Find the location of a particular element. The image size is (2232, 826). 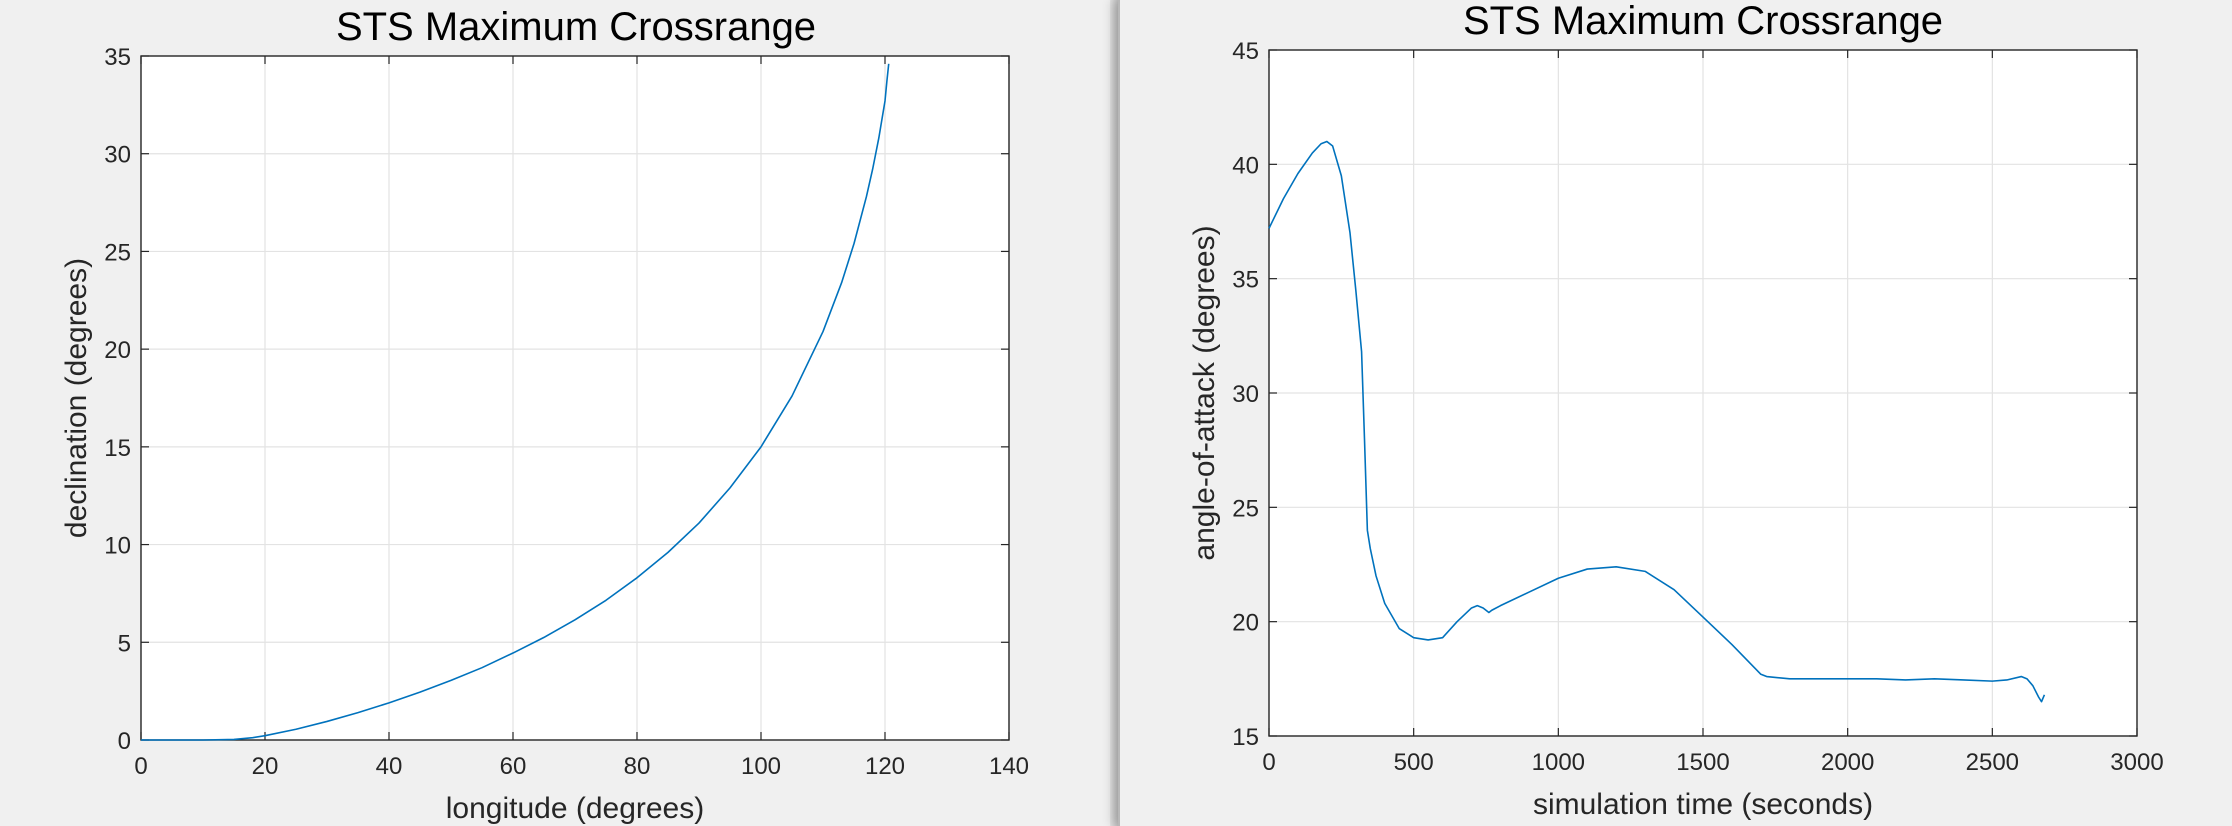

x-tick-label: 140 is located at coordinates (1009, 766).